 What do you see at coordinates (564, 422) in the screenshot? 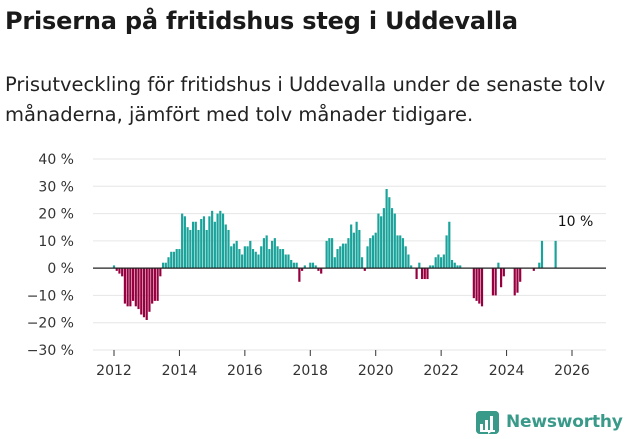
I see `brand-name: Newsworthy` at bounding box center [564, 422].